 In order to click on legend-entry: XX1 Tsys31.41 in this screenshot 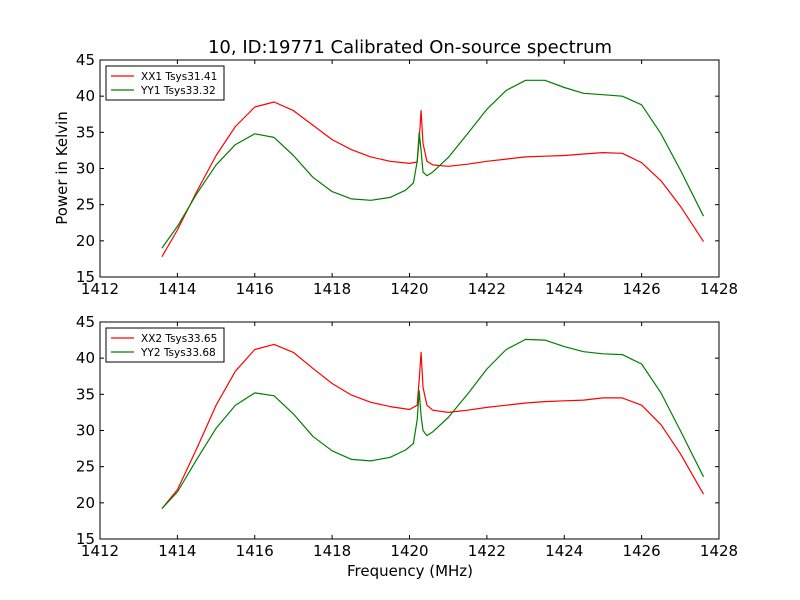, I will do `click(179, 77)`.